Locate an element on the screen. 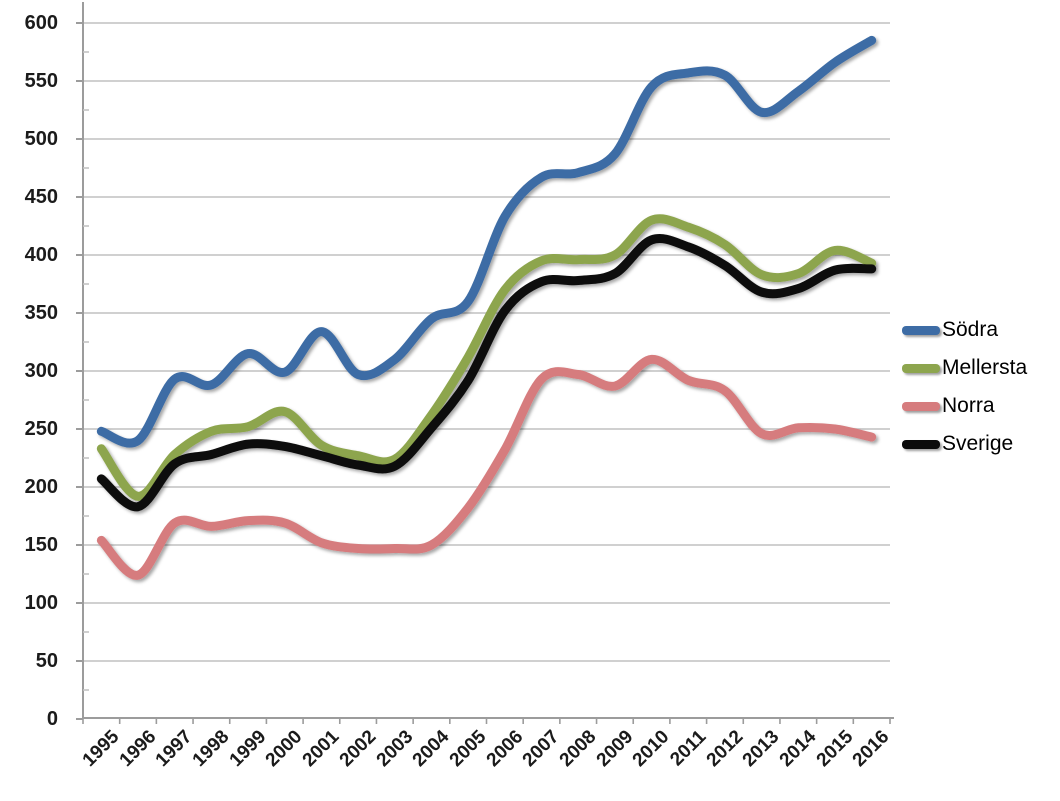  legend-item-sdra: Södra is located at coordinates (964, 330).